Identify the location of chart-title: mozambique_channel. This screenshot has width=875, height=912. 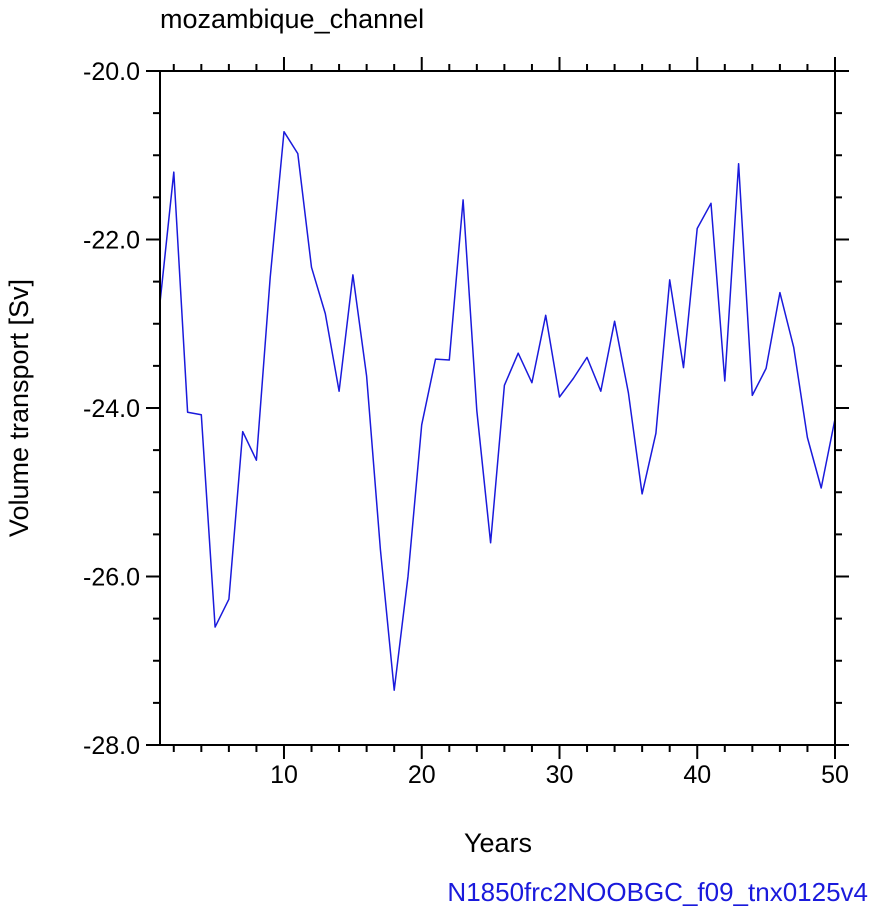
(292, 19).